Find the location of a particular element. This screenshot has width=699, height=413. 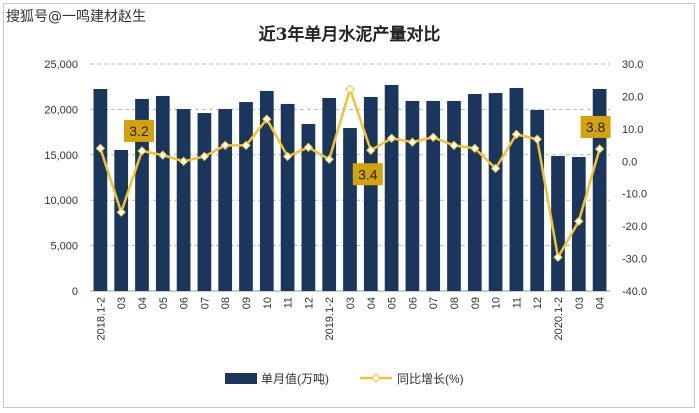

y-left-tick-label: 10,000 is located at coordinates (61, 201).